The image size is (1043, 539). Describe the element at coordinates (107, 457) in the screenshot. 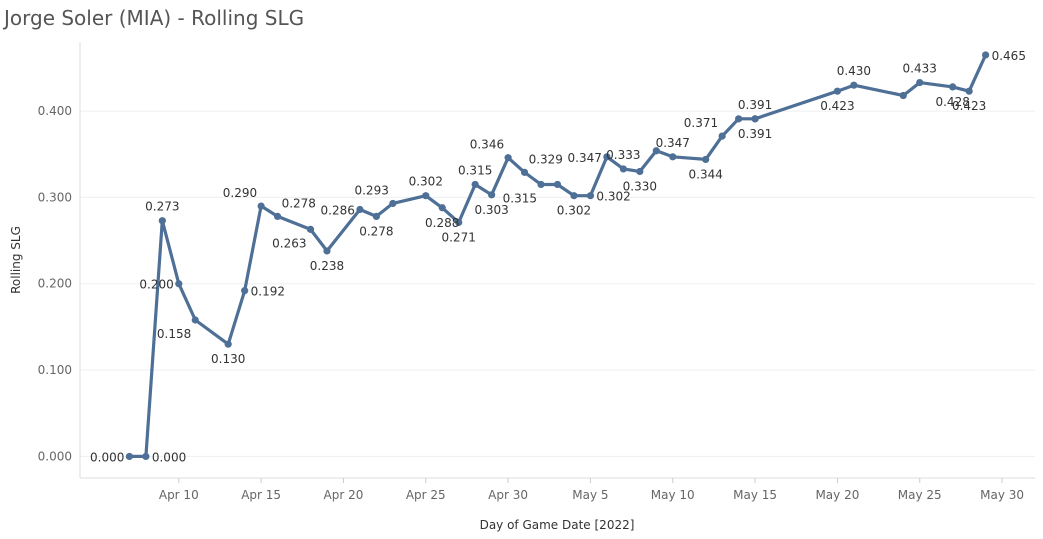

I see `data-label-0: 0.000` at that location.